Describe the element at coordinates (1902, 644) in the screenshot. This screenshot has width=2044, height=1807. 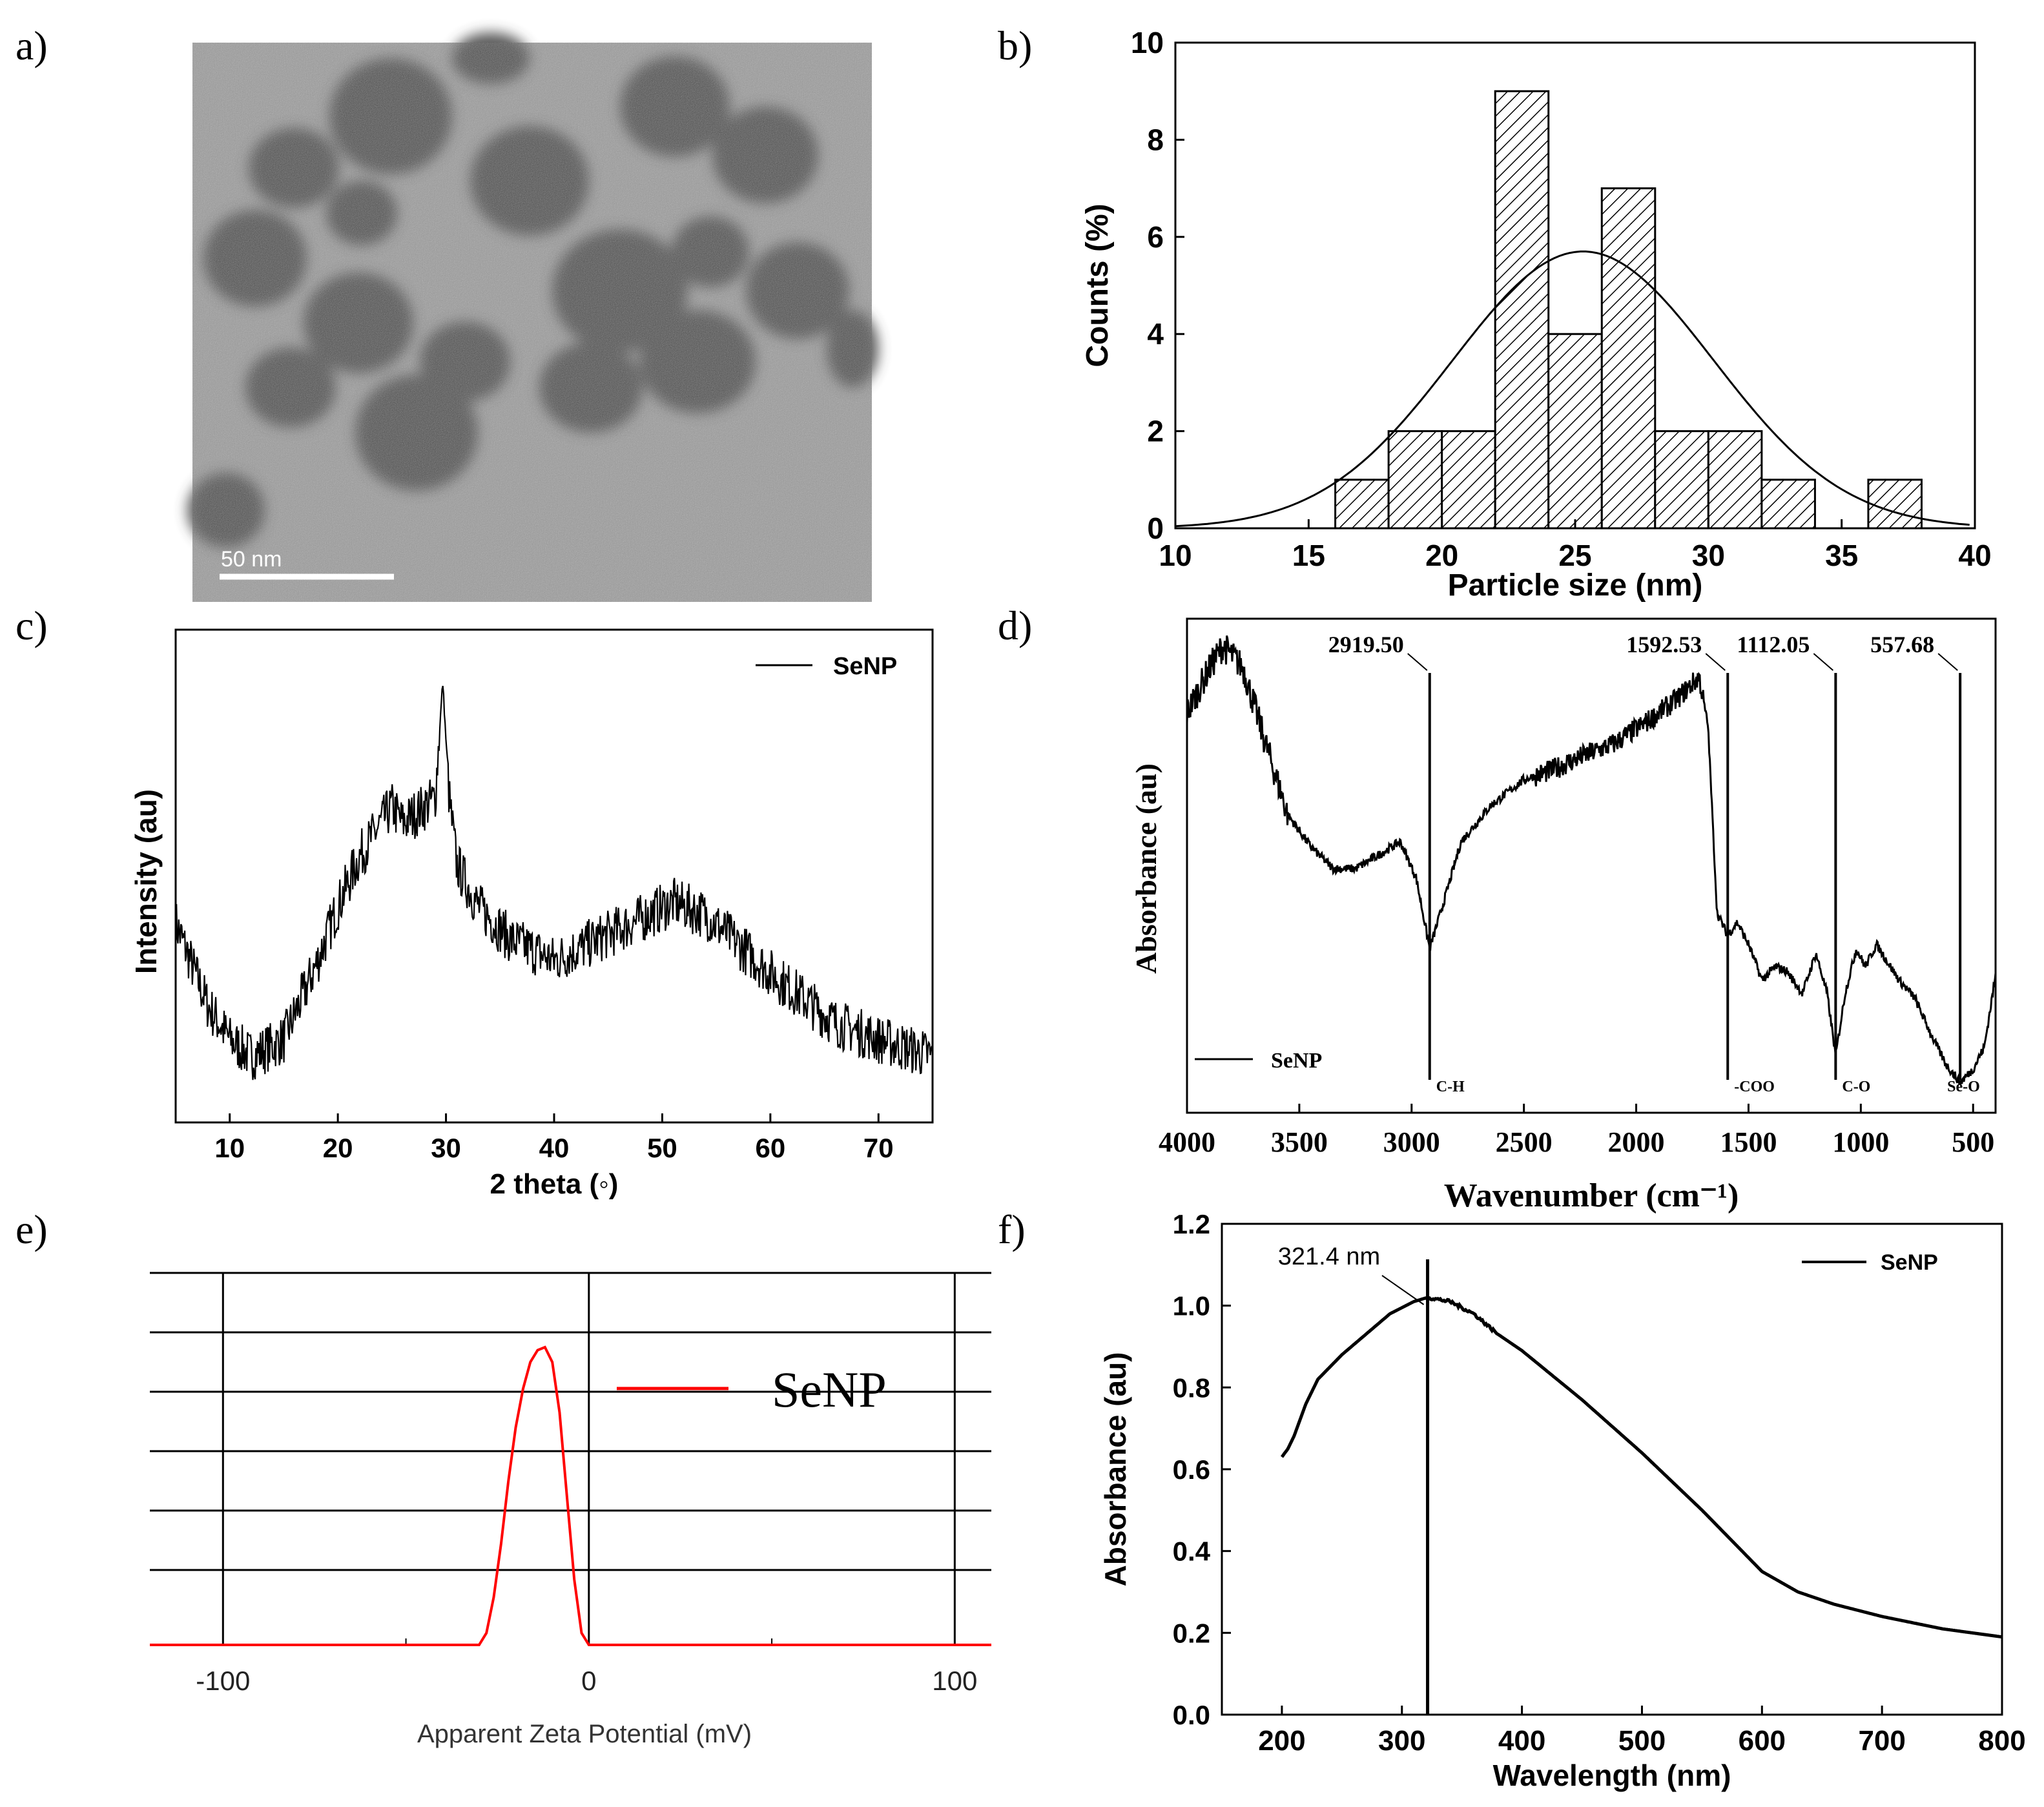
I see `peak-value-label: 557.68` at that location.